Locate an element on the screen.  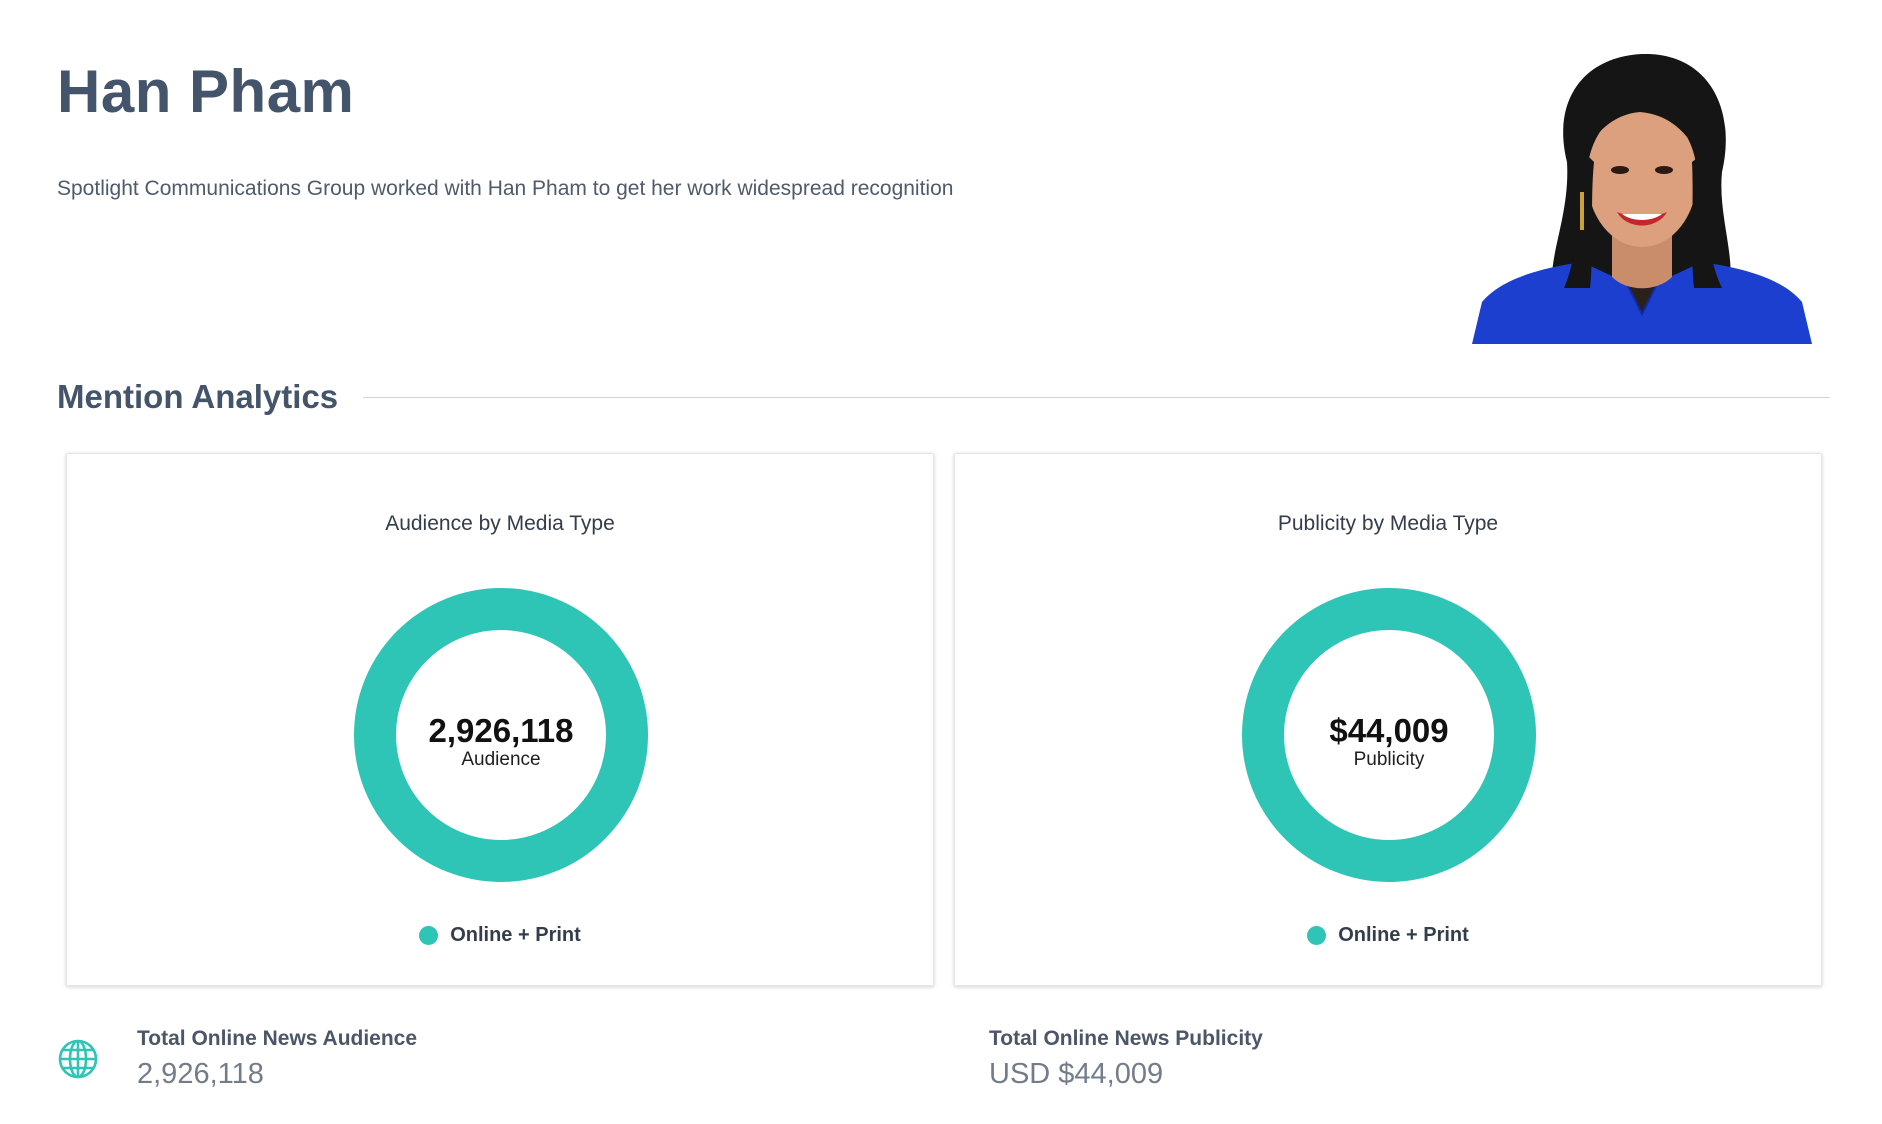
publicity-chart-title: Publicity by Media Type is located at coordinates (1388, 523).